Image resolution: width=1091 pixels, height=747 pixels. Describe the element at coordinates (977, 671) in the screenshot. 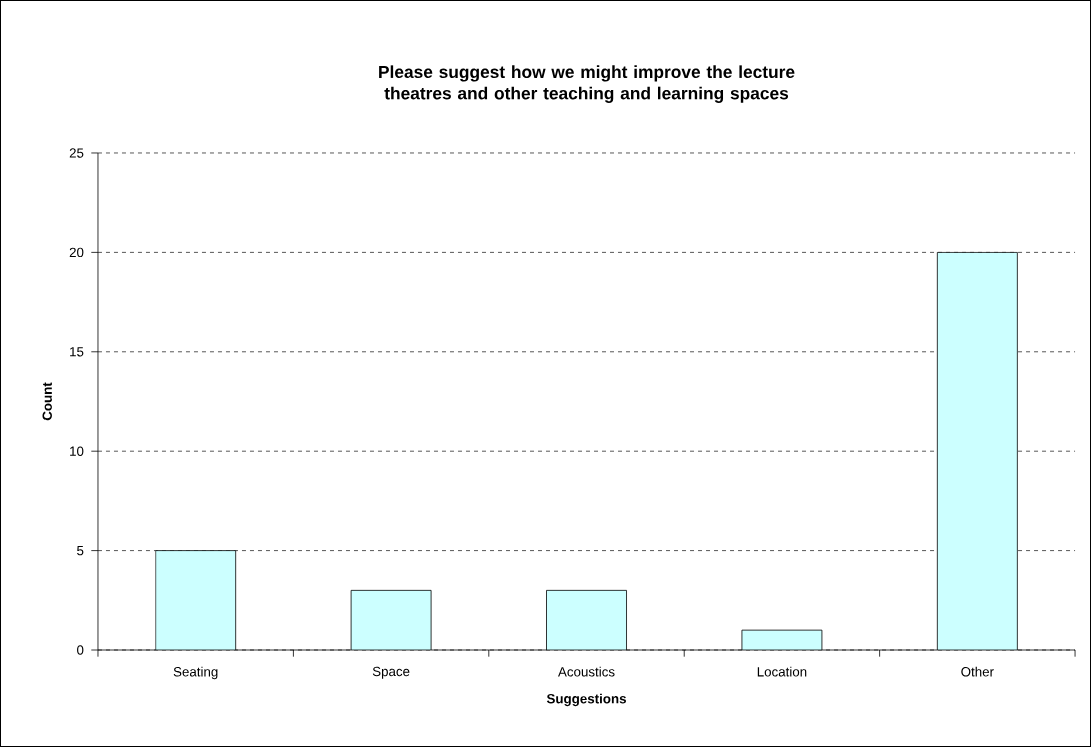

I see `x-tick-label: Other` at that location.